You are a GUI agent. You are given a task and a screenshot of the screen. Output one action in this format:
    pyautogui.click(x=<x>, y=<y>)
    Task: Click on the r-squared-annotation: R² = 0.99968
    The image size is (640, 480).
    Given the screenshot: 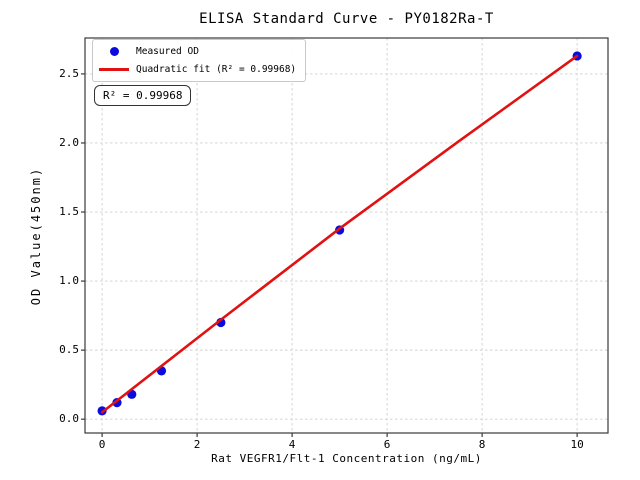 What is the action you would take?
    pyautogui.click(x=143, y=95)
    